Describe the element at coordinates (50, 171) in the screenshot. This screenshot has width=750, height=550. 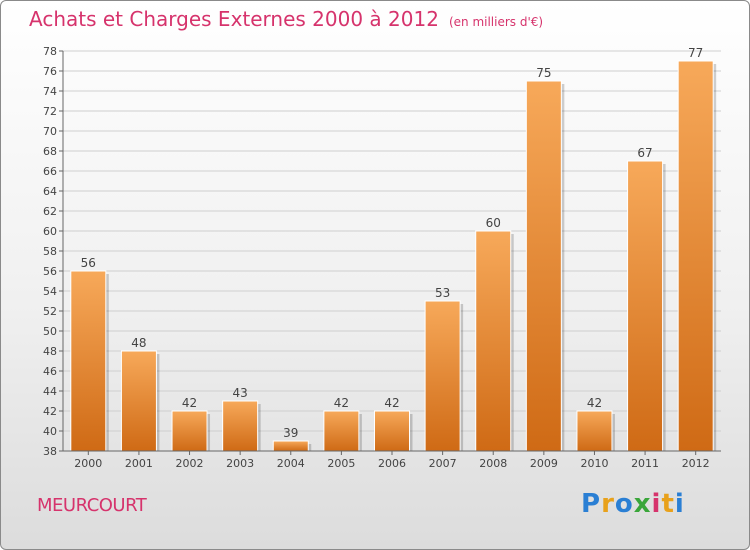
I see `y-tick-label: 66` at that location.